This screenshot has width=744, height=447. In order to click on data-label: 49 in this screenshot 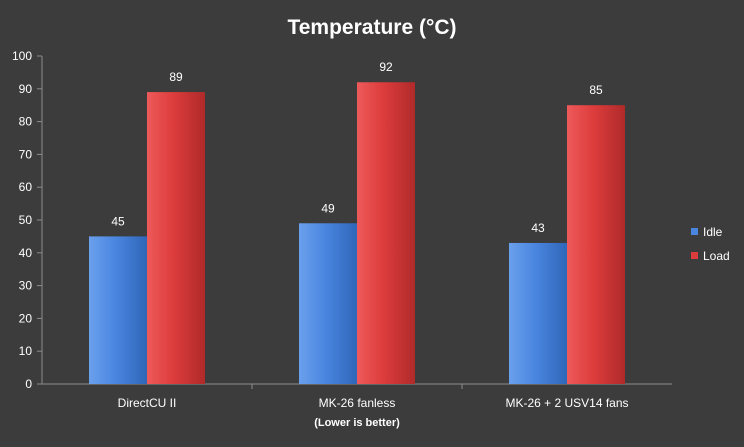, I will do `click(328, 208)`.